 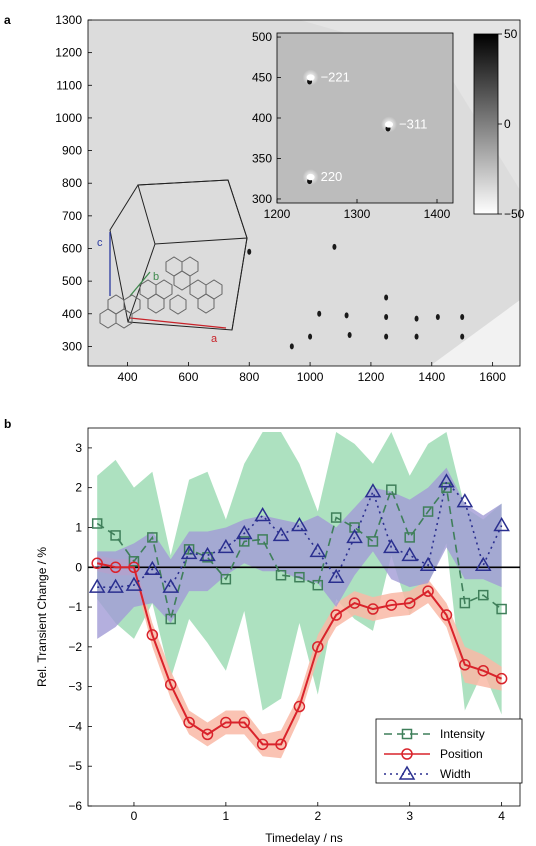 What do you see at coordinates (262, 78) in the screenshot?
I see `inset-y-tick-label: 450` at bounding box center [262, 78].